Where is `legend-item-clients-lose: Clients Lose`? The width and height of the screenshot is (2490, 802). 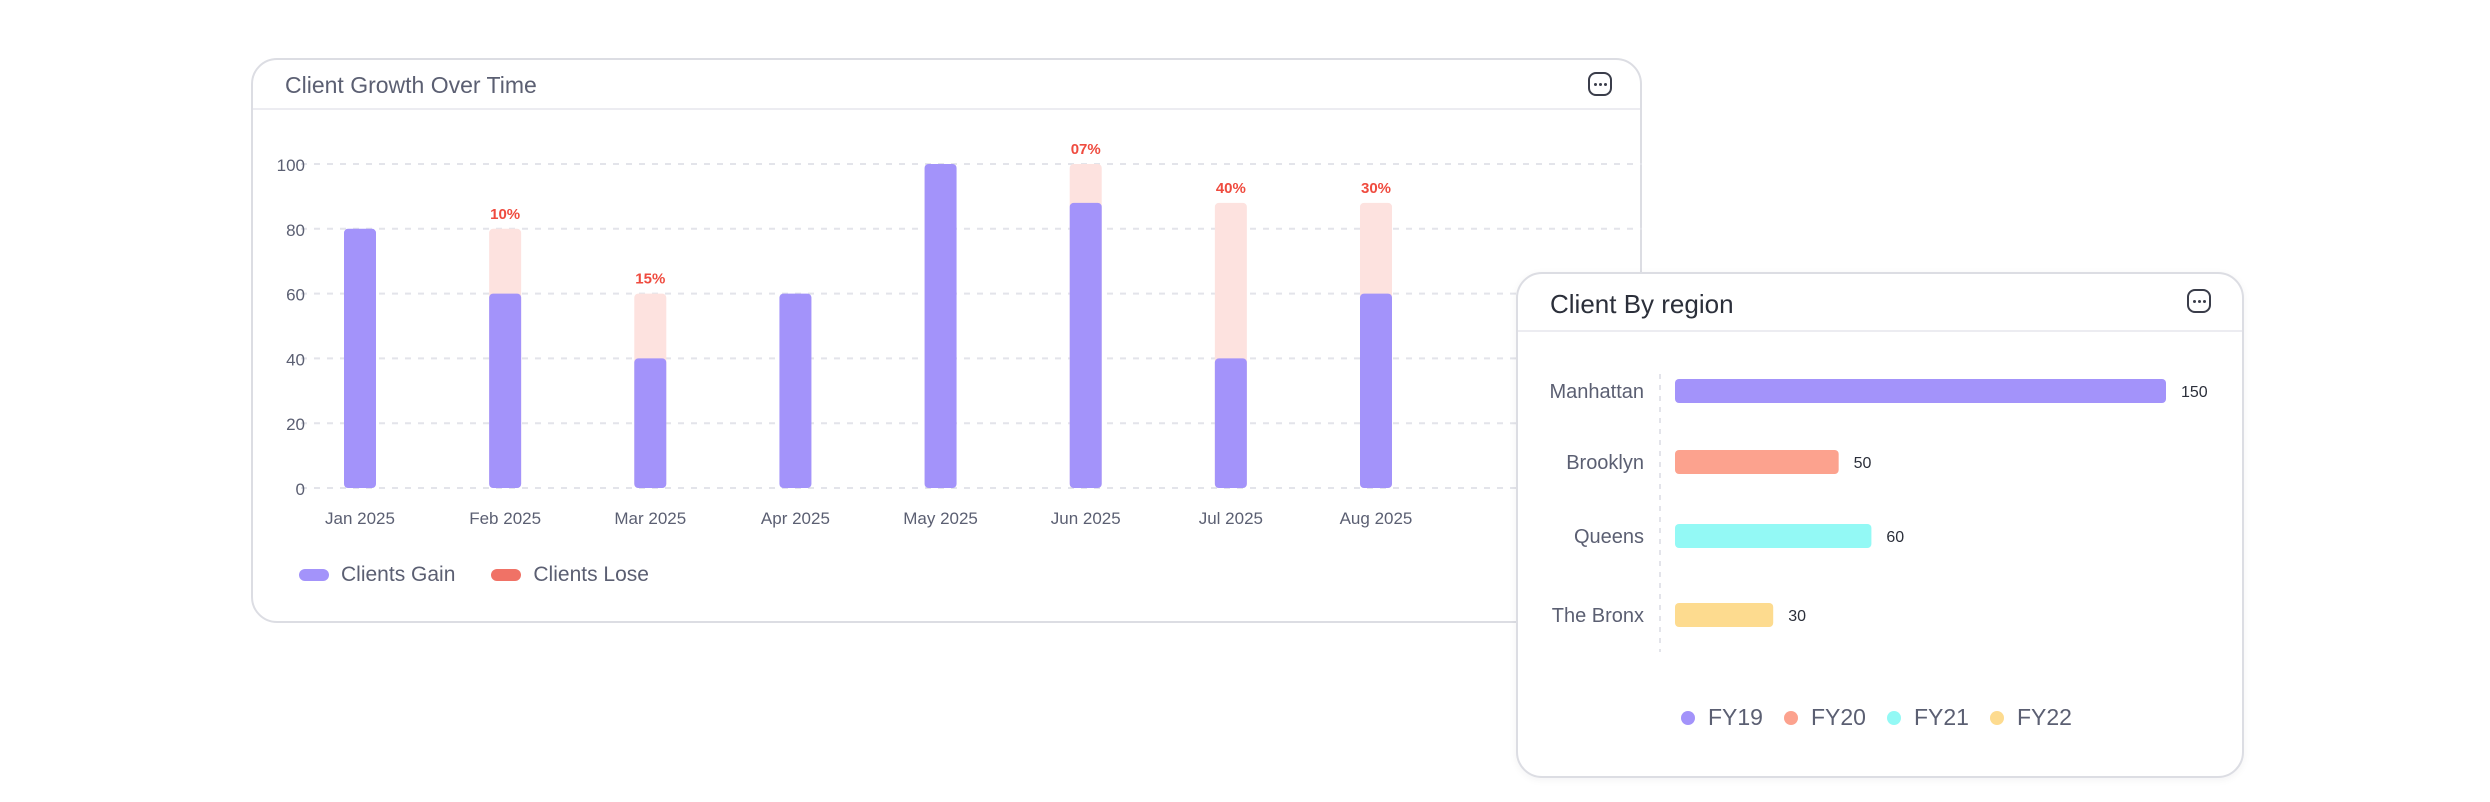 legend-item-clients-lose: Clients Lose is located at coordinates (570, 575).